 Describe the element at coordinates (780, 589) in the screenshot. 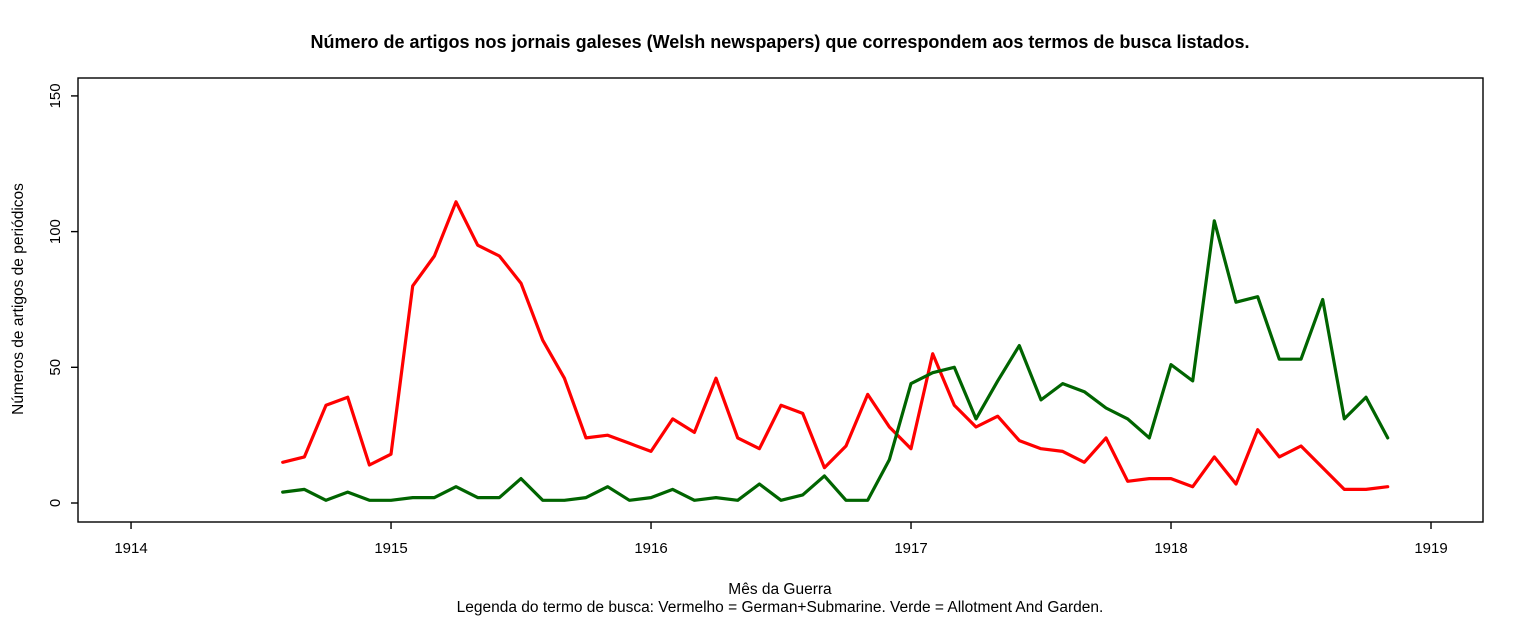

I see `x-axis-title: Mês da Guerra` at that location.